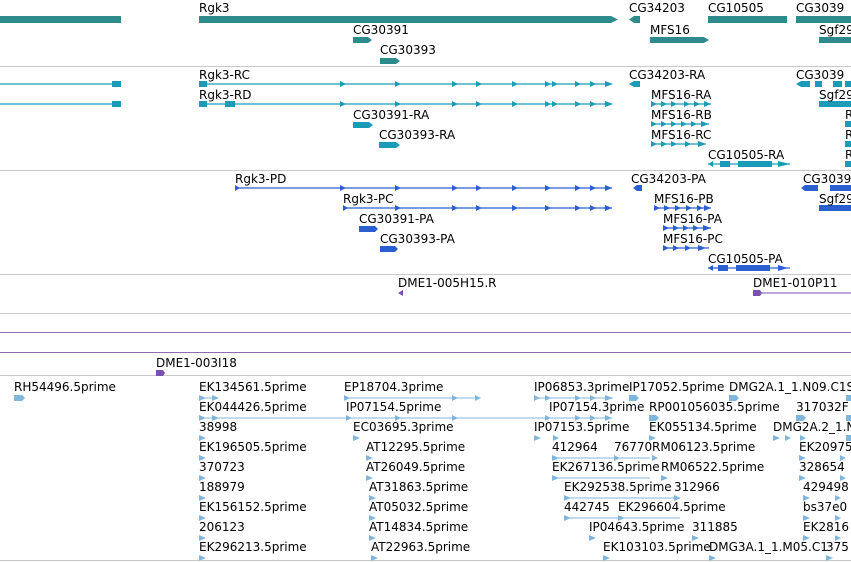 This screenshot has height=562, width=851. Describe the element at coordinates (362, 40) in the screenshot. I see `gene-bar-cg30391` at that location.